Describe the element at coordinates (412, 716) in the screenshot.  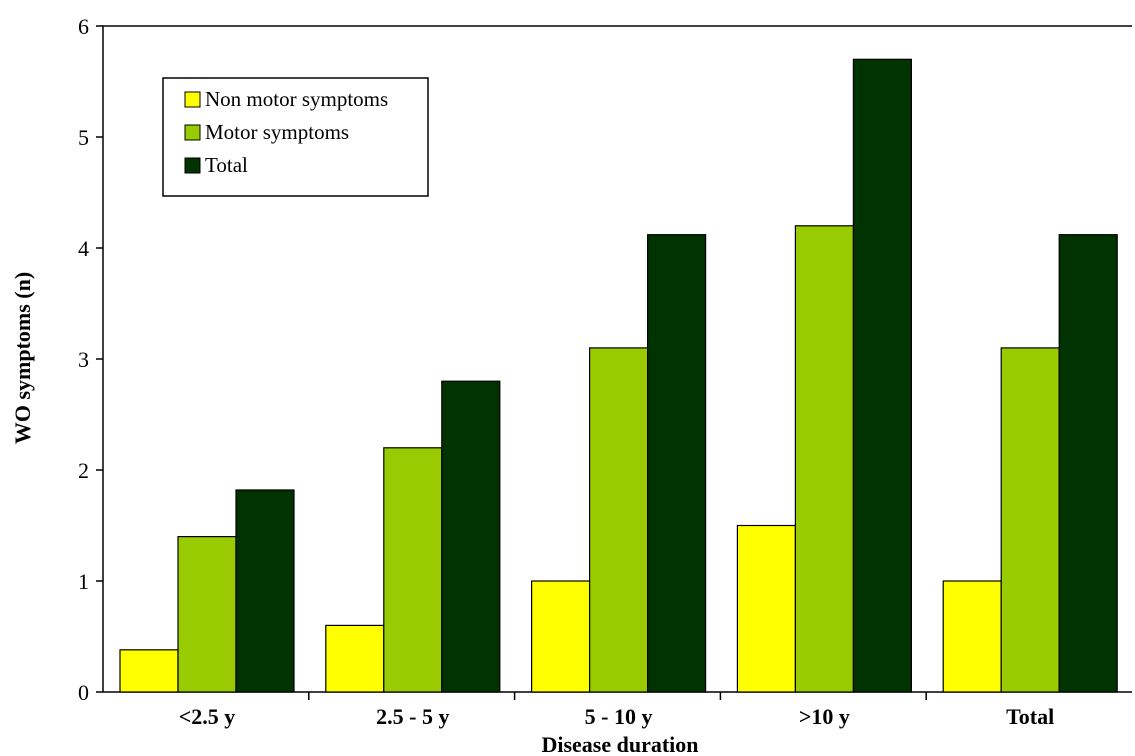
I see `x-tick-label: 2.5 - 5 y` at that location.